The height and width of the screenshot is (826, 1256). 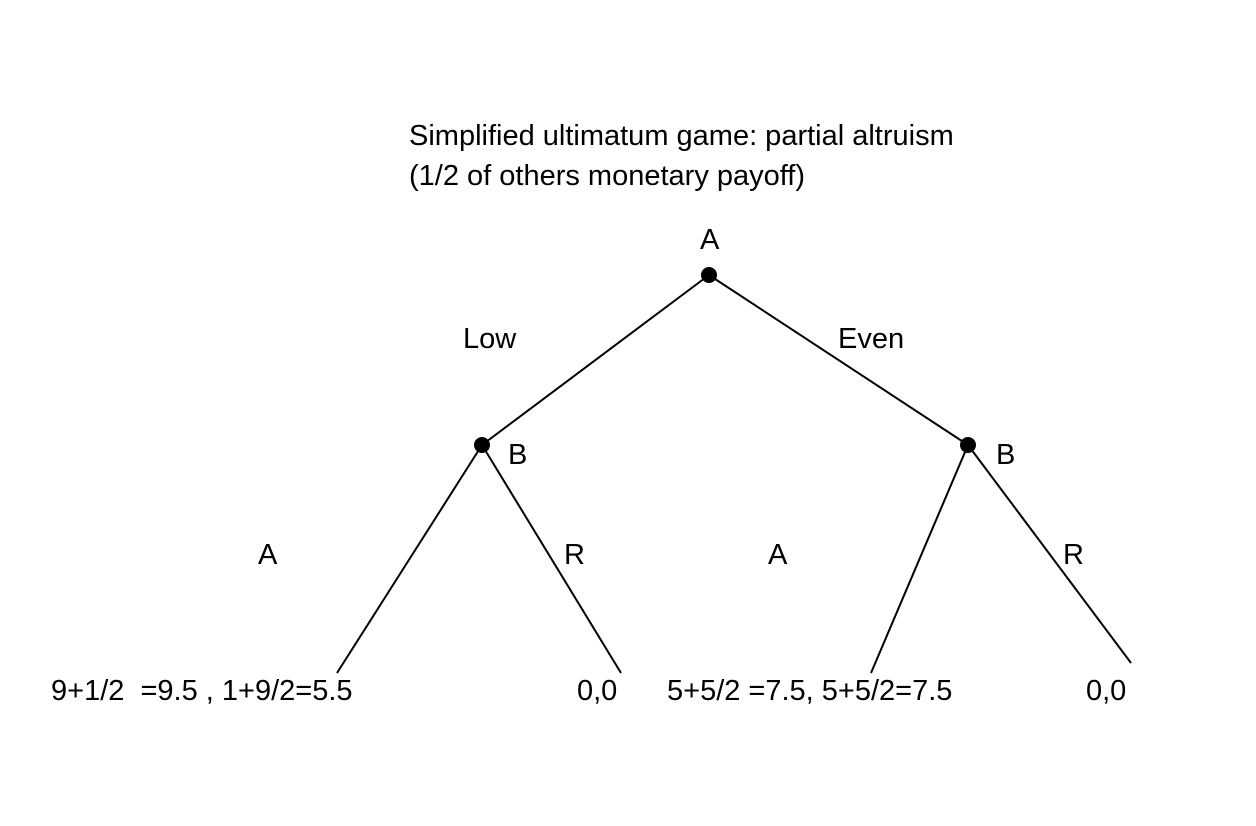 I want to click on edge-root-to-even, so click(x=838, y=360).